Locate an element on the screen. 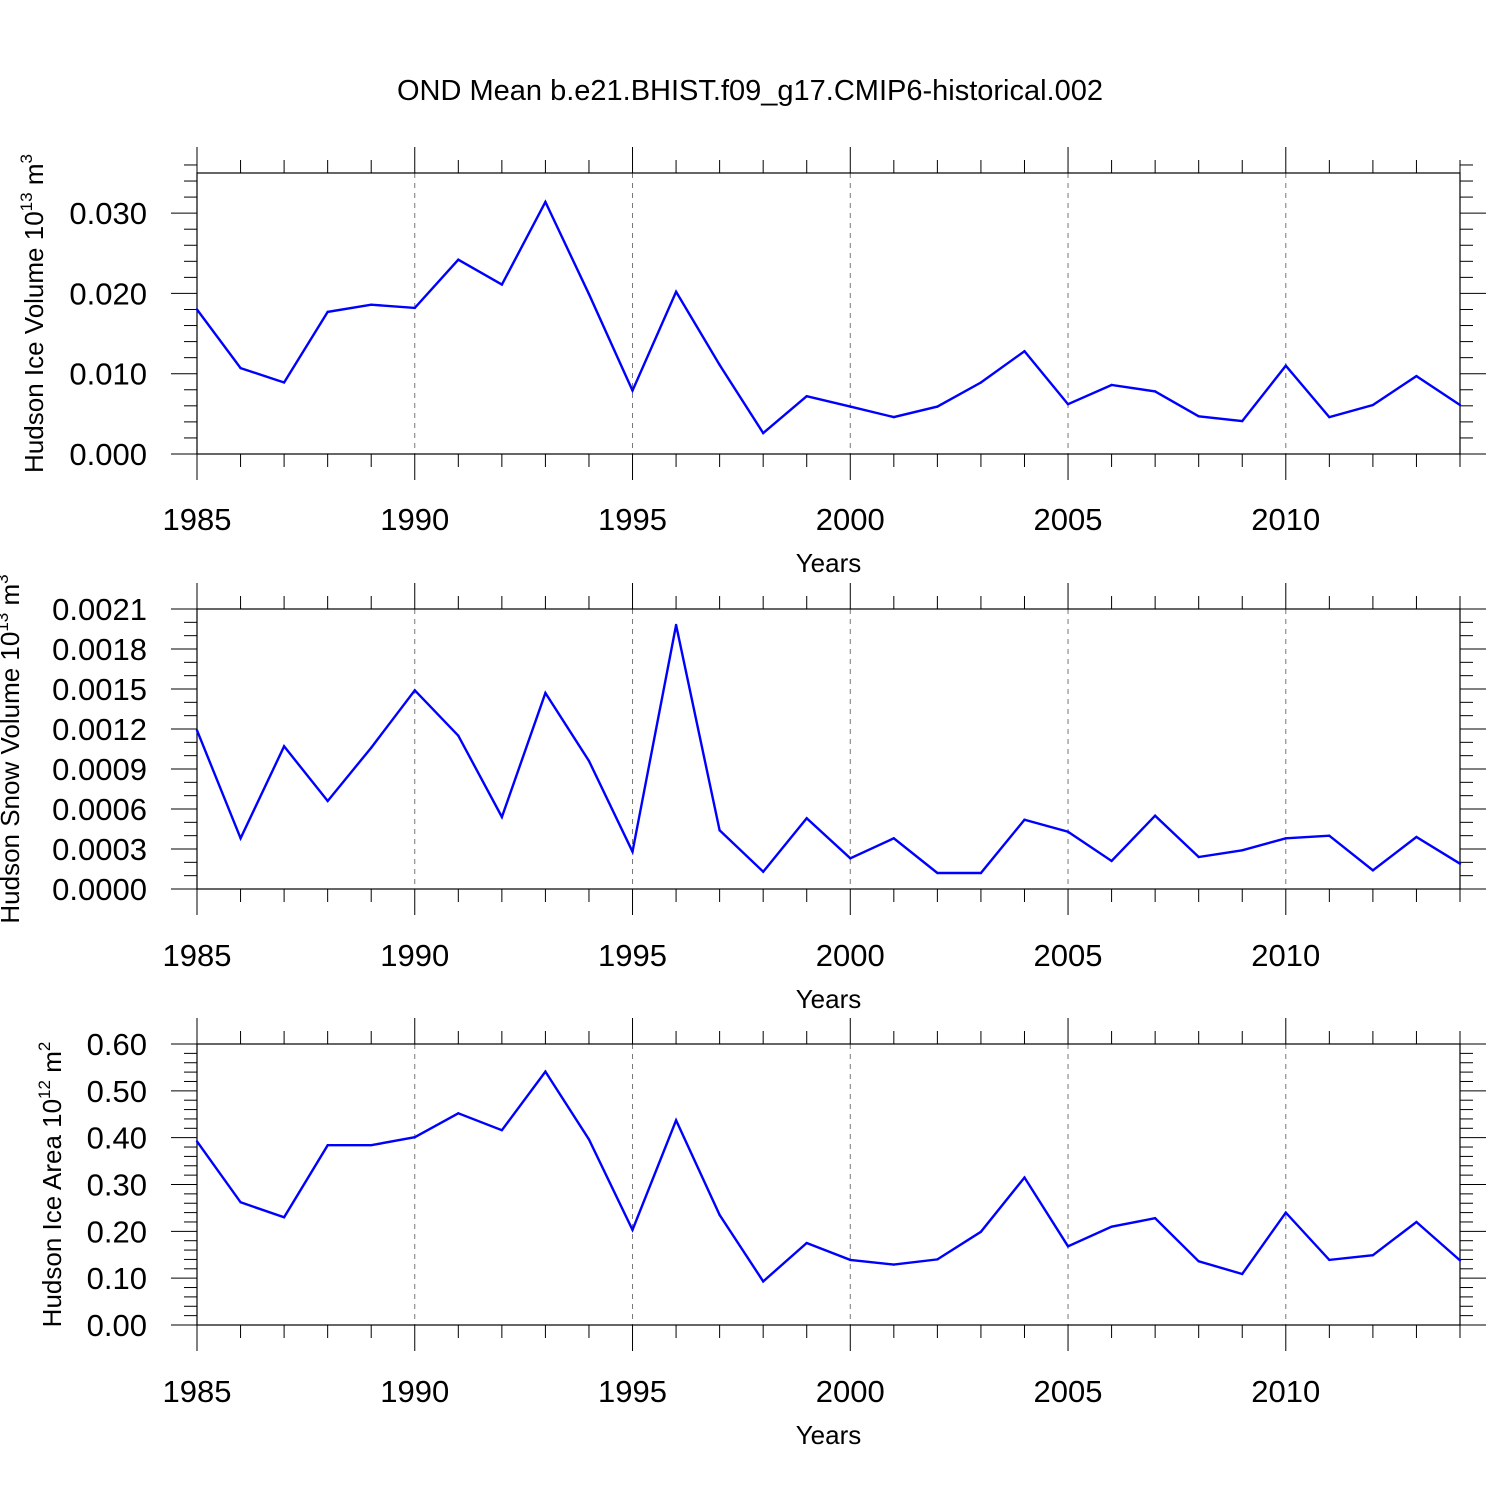 The image size is (1500, 1505). y-tick-label: 0.0018 is located at coordinates (99, 649).